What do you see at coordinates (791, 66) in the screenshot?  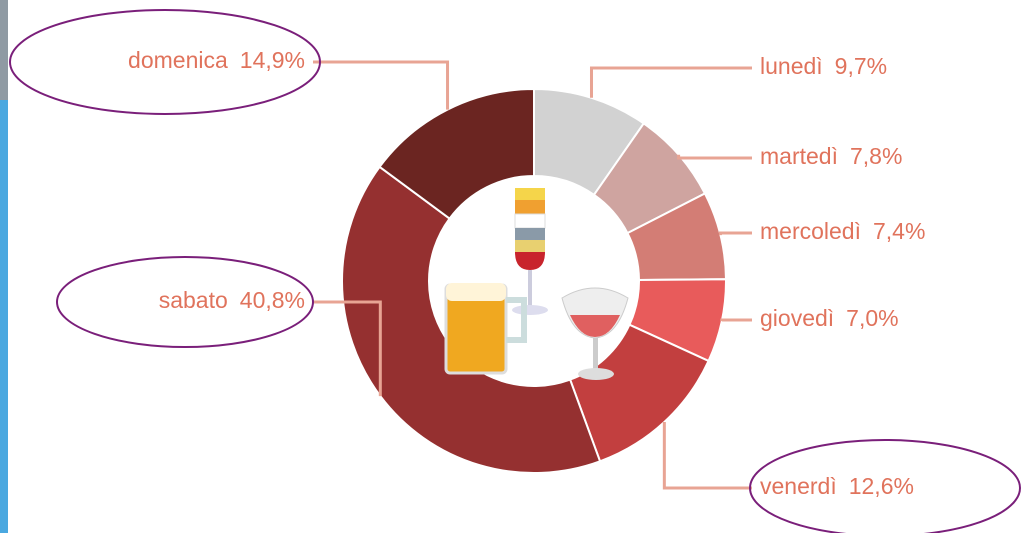 I see `category-label: lunedì` at bounding box center [791, 66].